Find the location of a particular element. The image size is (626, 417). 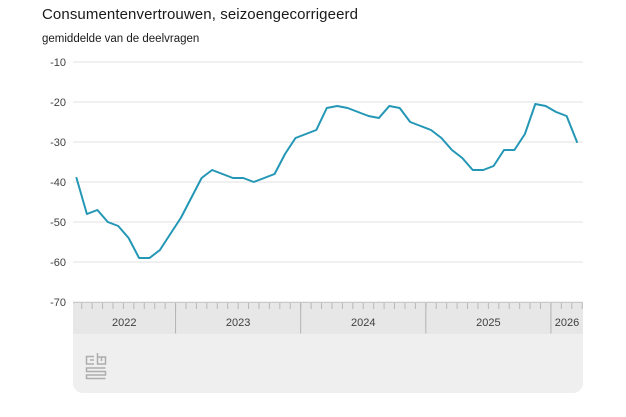

cbs-logo-icon is located at coordinates (96, 366).